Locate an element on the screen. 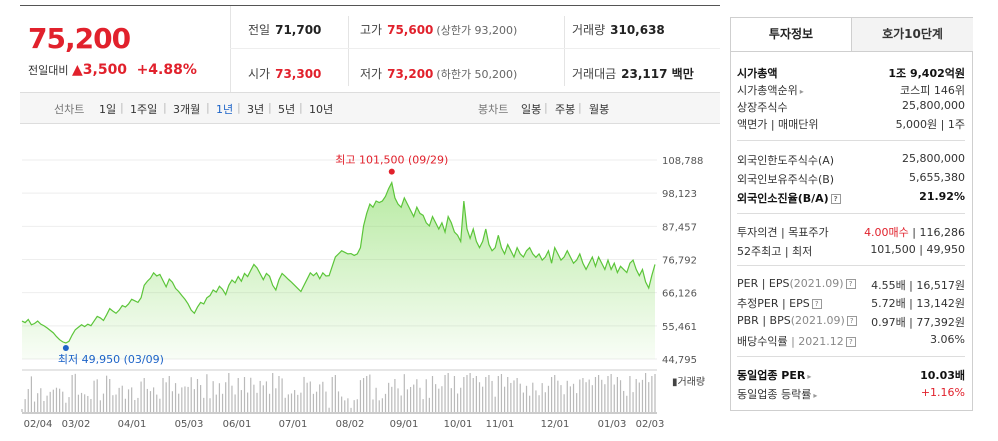  min-point-marker is located at coordinates (65, 347).